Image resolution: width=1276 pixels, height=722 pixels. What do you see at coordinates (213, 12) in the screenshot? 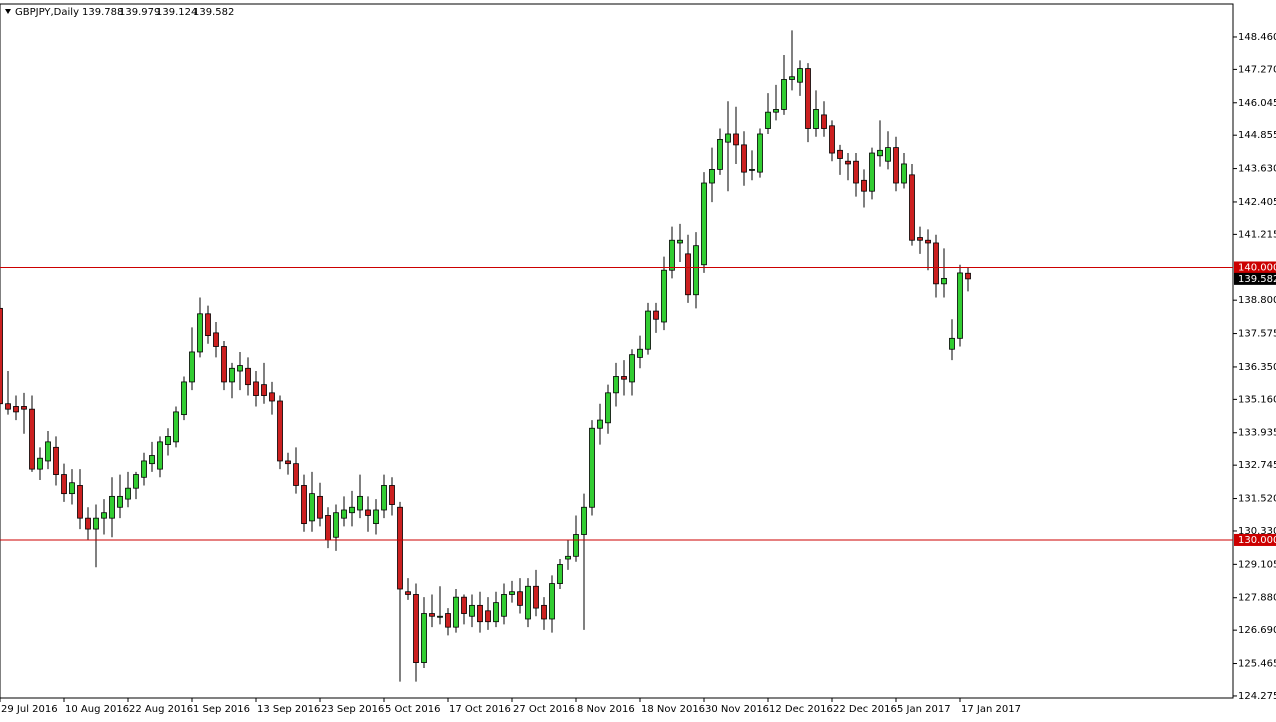
I see `quote-close: 139.582` at bounding box center [213, 12].